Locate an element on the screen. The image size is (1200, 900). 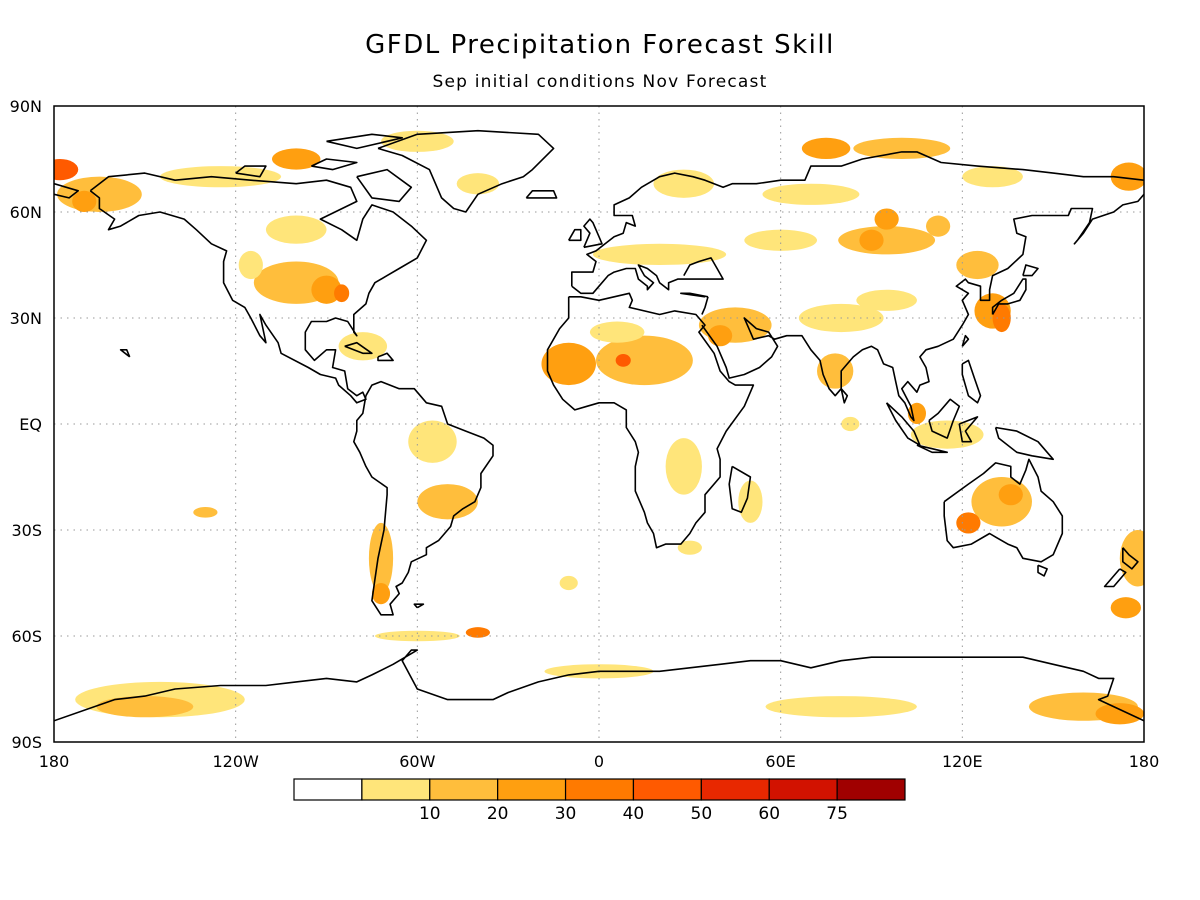
colorbar-label: 75 is located at coordinates (837, 814).